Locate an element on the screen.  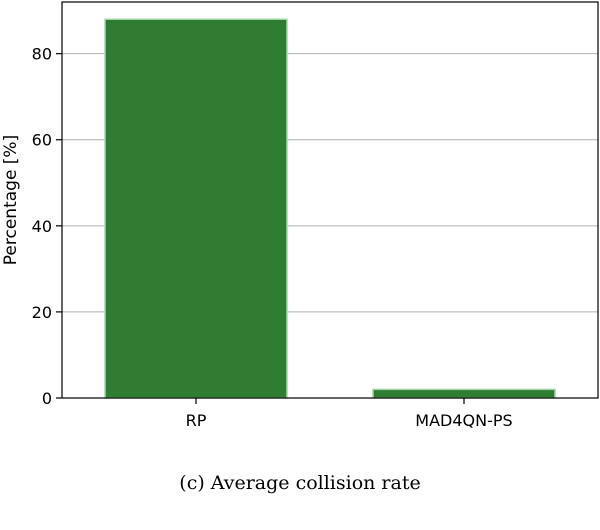
y-tick-label: 20 is located at coordinates (42, 312).